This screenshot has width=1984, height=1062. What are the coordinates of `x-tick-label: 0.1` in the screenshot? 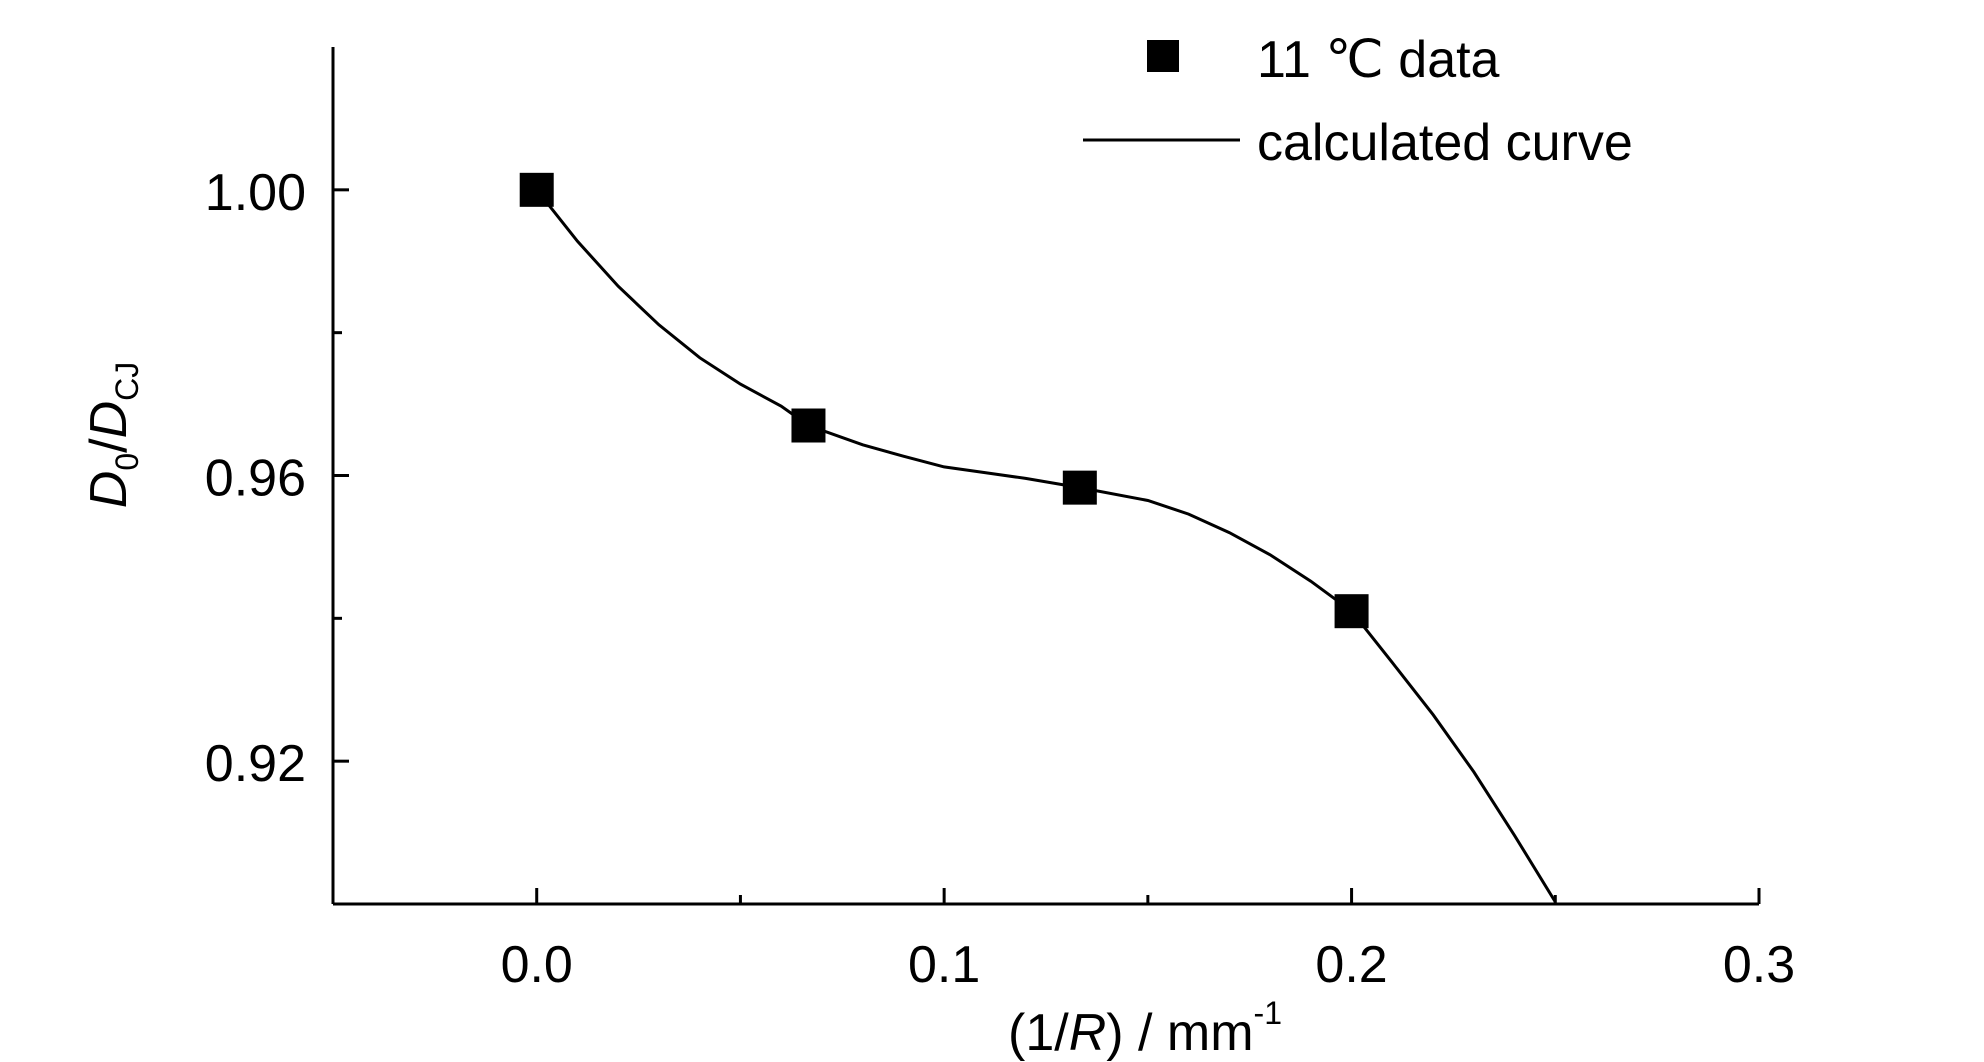 It's located at (944, 965).